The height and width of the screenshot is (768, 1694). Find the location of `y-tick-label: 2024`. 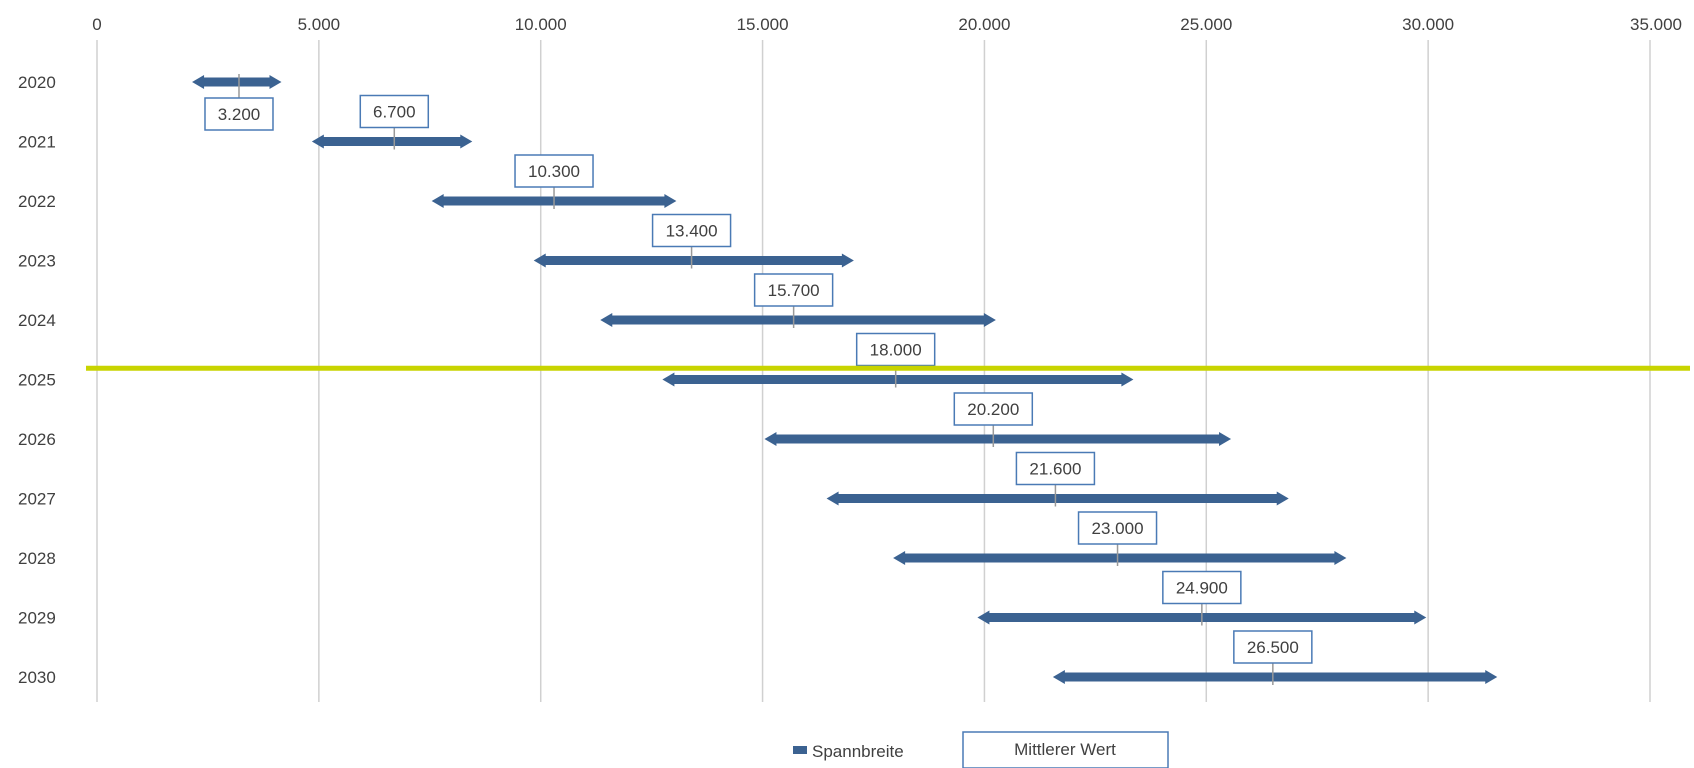

y-tick-label: 2024 is located at coordinates (37, 320).